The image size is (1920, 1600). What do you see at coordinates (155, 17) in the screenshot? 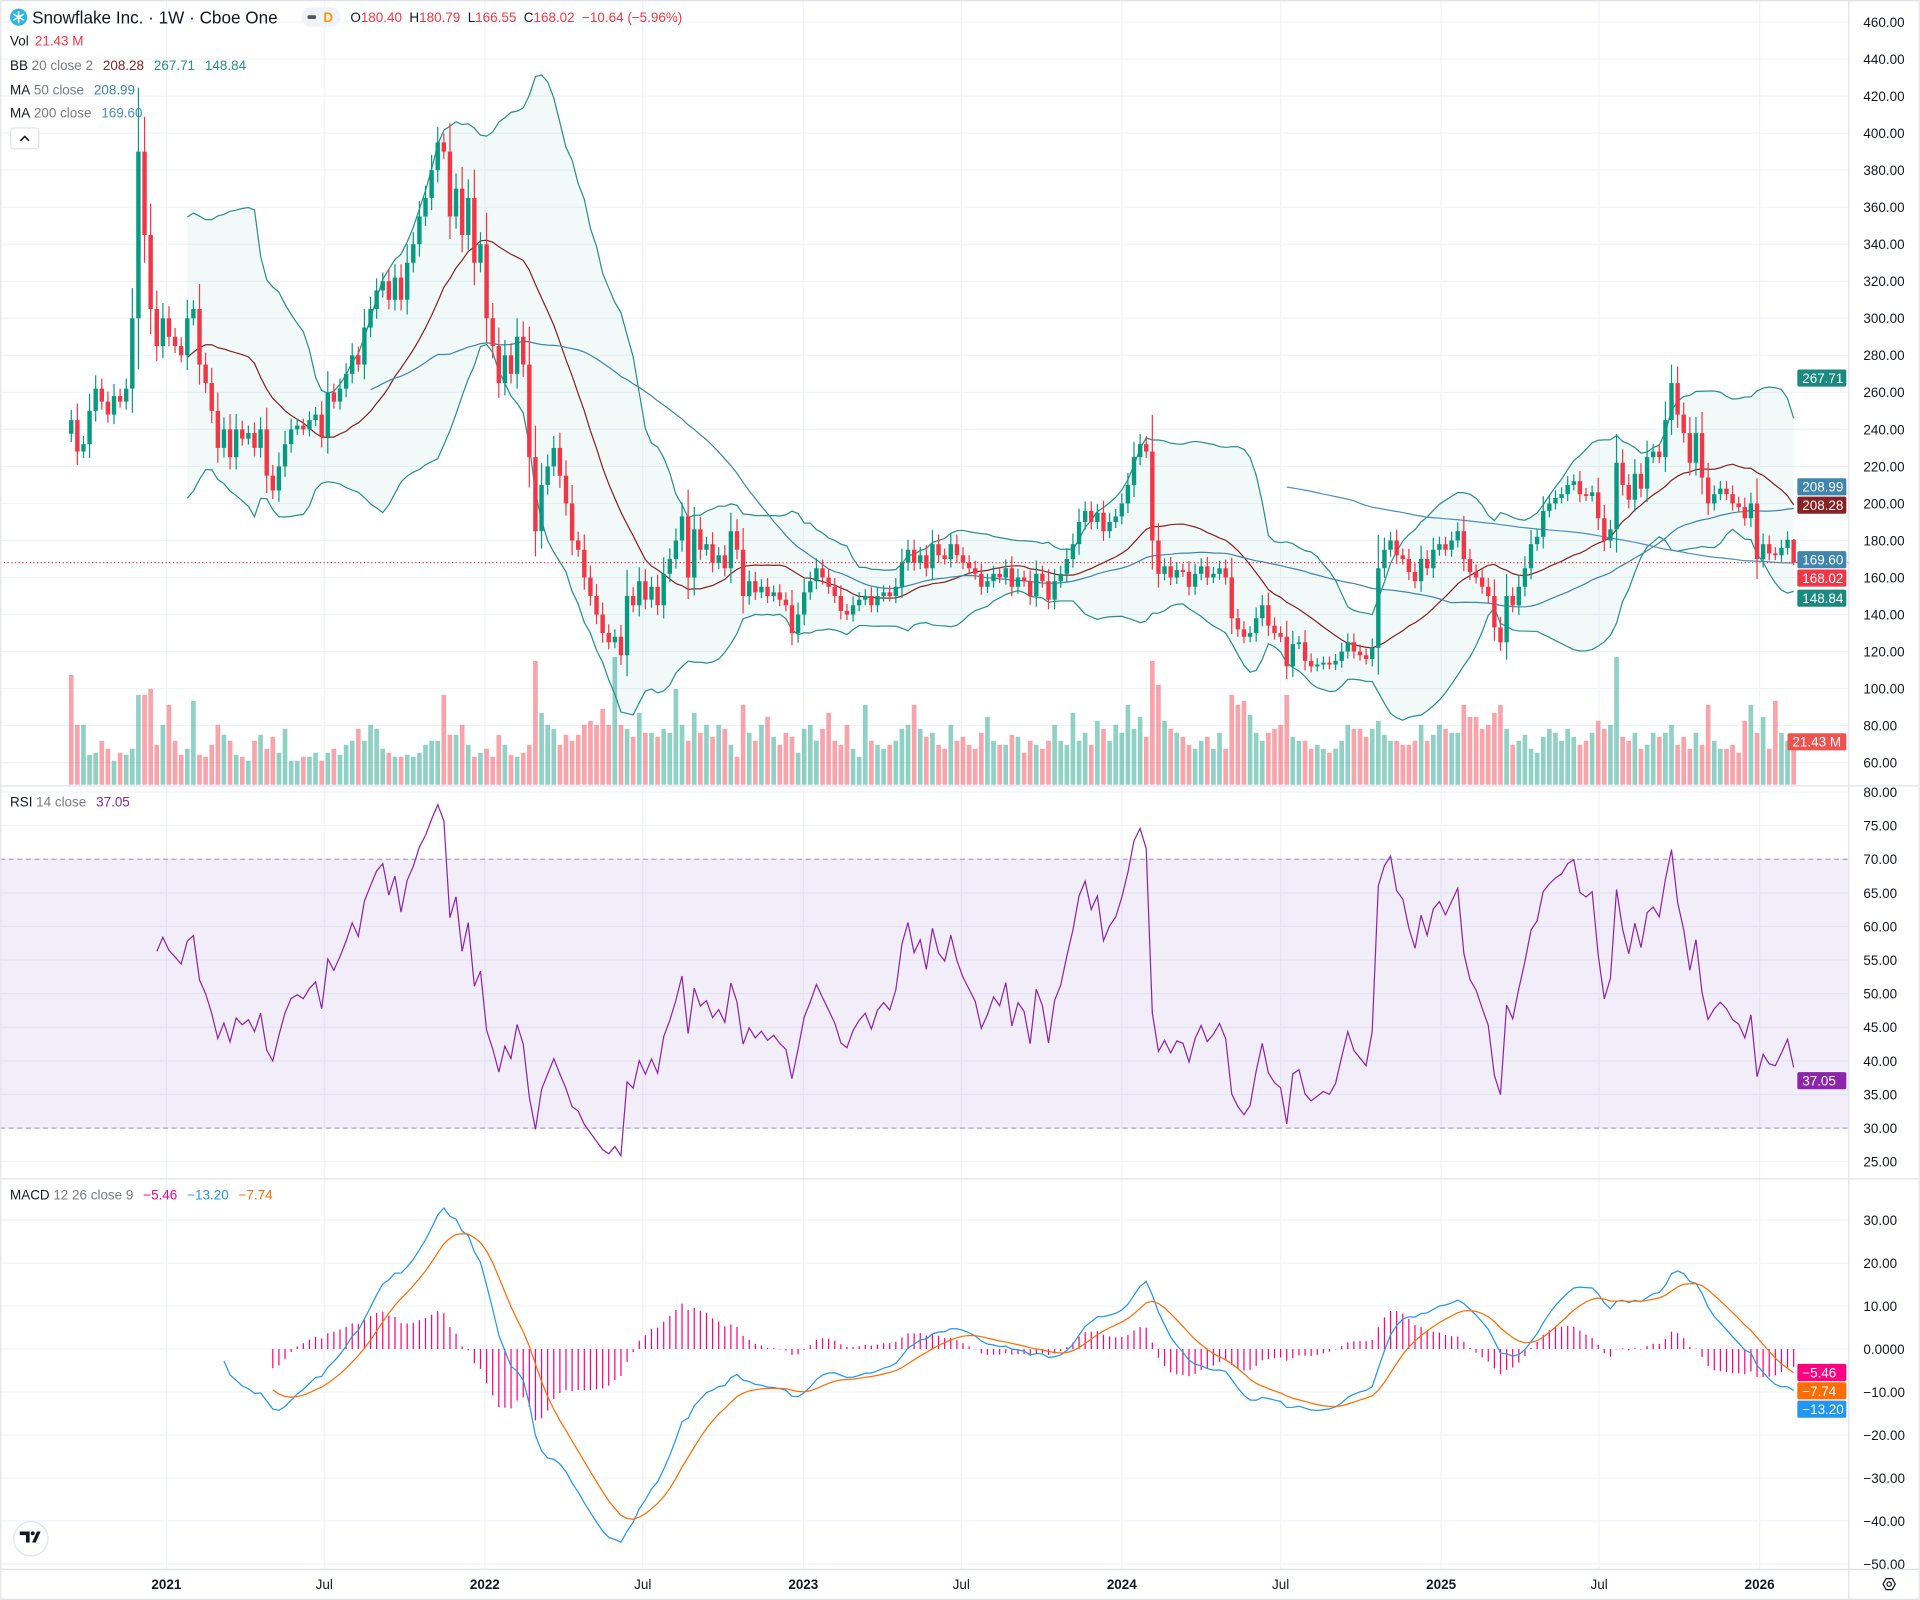
I see `symbol-title: Snowflake Inc. · 1W · Cboe One` at bounding box center [155, 17].